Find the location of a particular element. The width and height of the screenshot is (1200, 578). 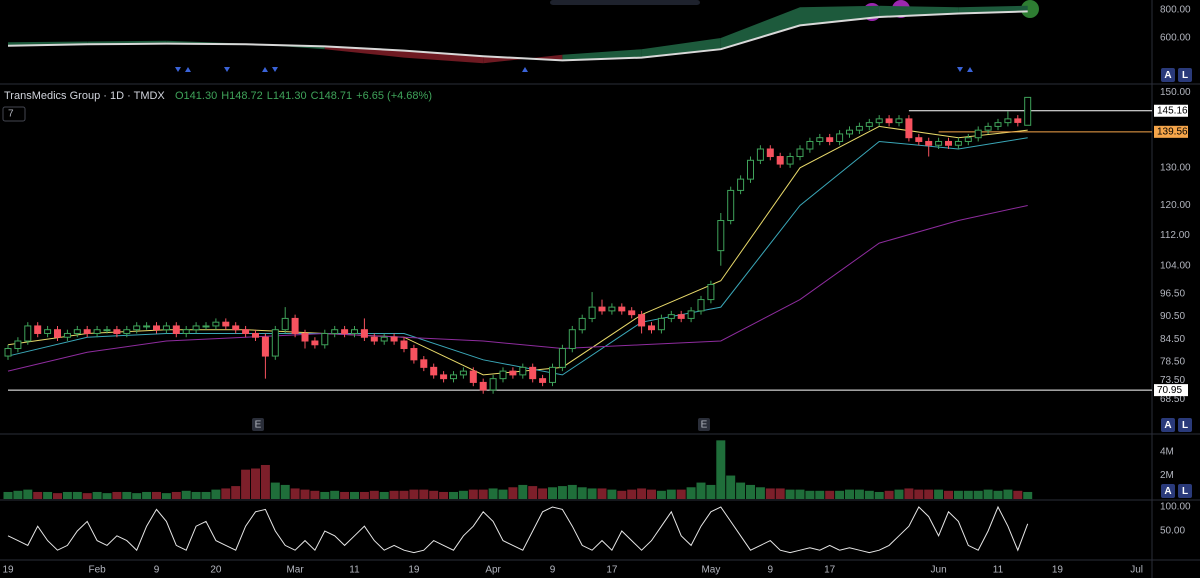

x-tick-label: Mar is located at coordinates (295, 570).